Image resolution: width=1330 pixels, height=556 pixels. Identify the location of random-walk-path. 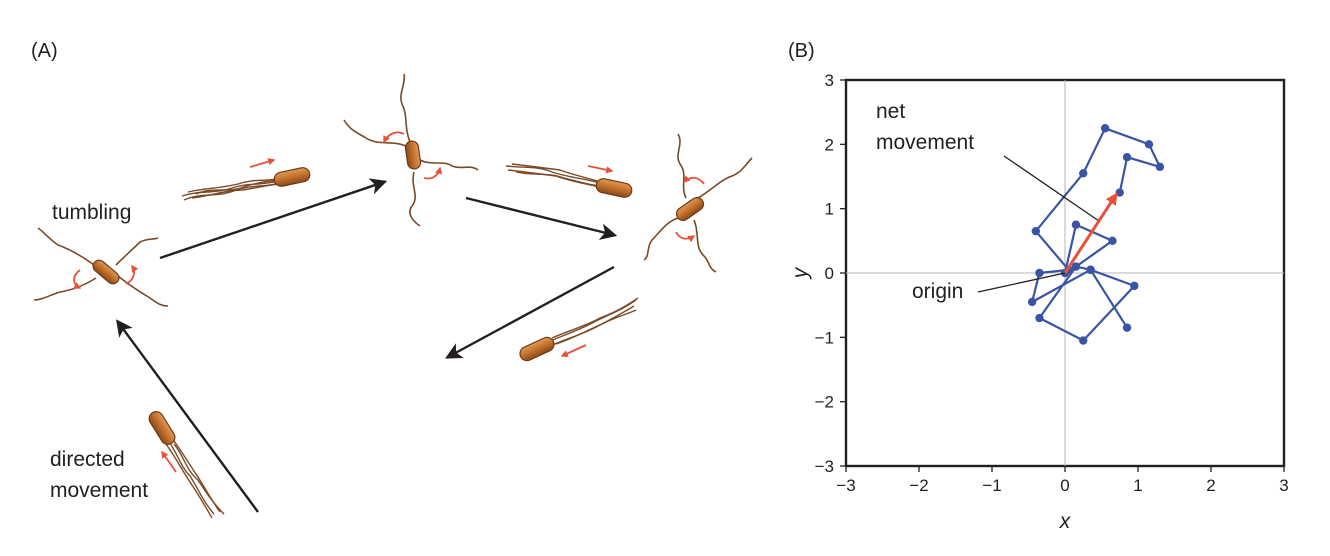
(1096, 234).